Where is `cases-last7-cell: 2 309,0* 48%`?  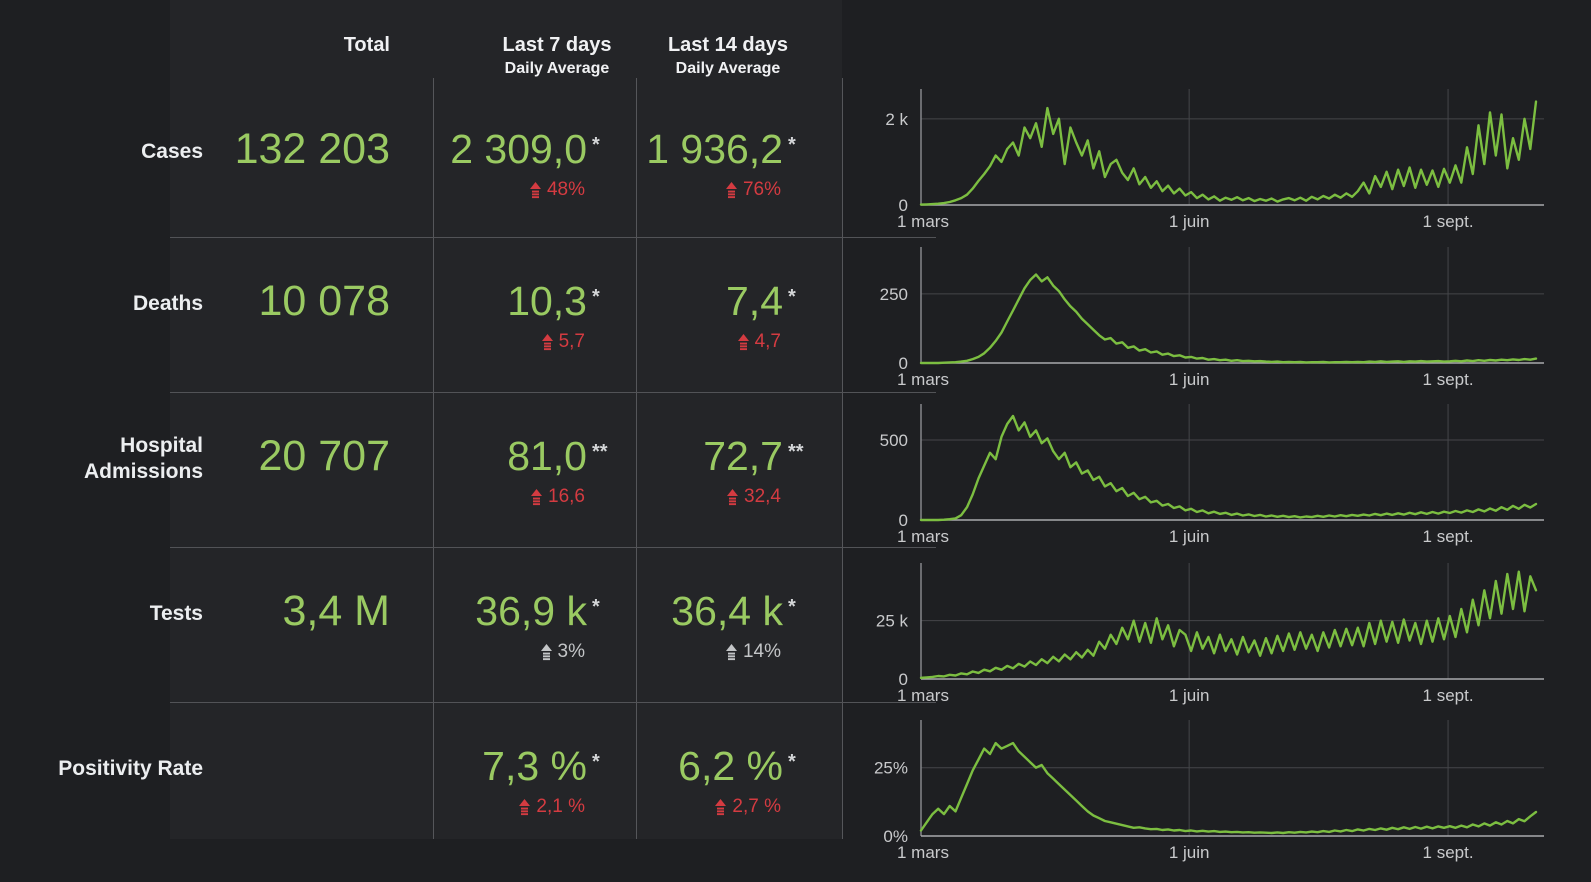 cases-last7-cell: 2 309,0* 48% is located at coordinates (518, 161).